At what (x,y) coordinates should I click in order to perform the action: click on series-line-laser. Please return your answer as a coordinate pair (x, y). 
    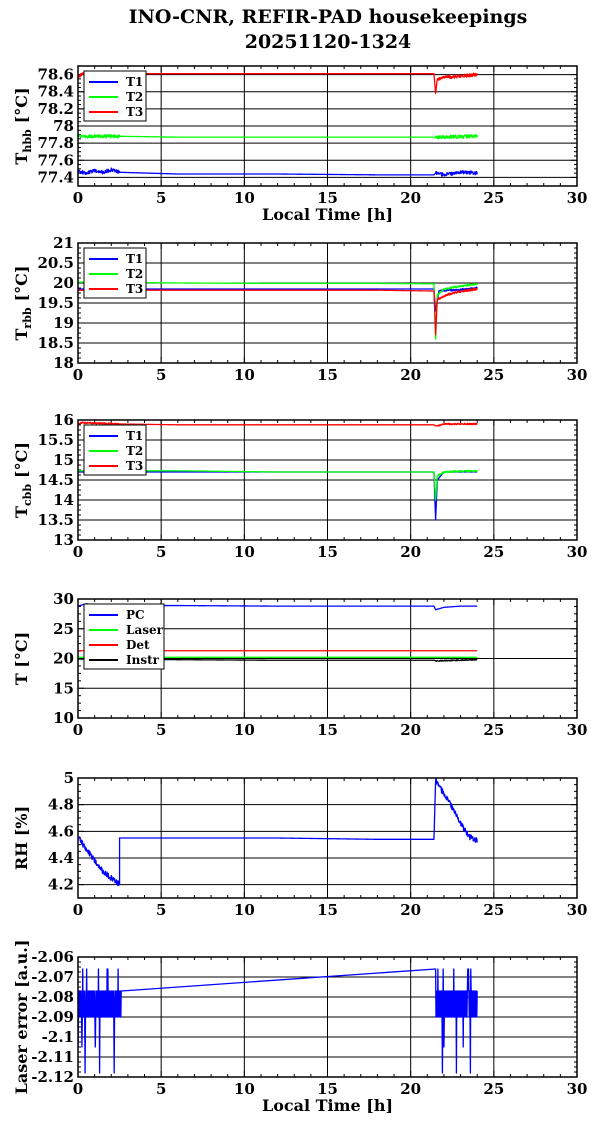
    Looking at the image, I should click on (278, 1021).